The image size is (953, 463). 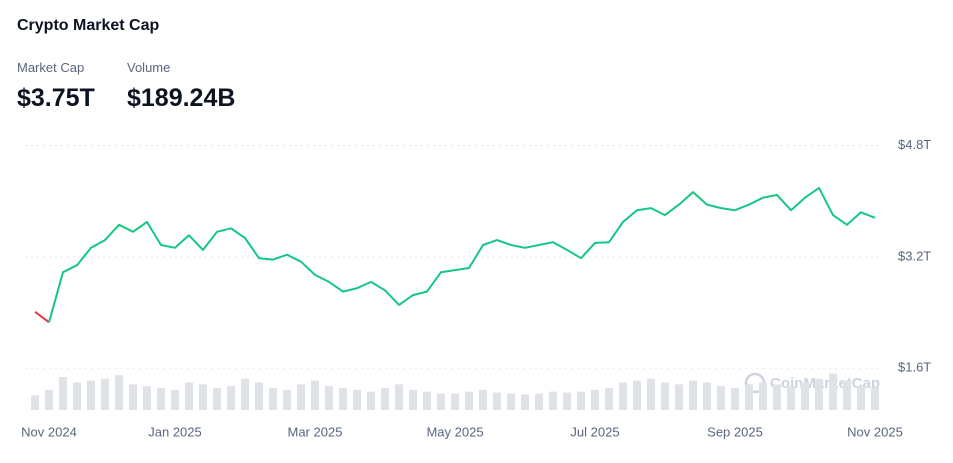 What do you see at coordinates (149, 67) in the screenshot?
I see `stat-label: Volume` at bounding box center [149, 67].